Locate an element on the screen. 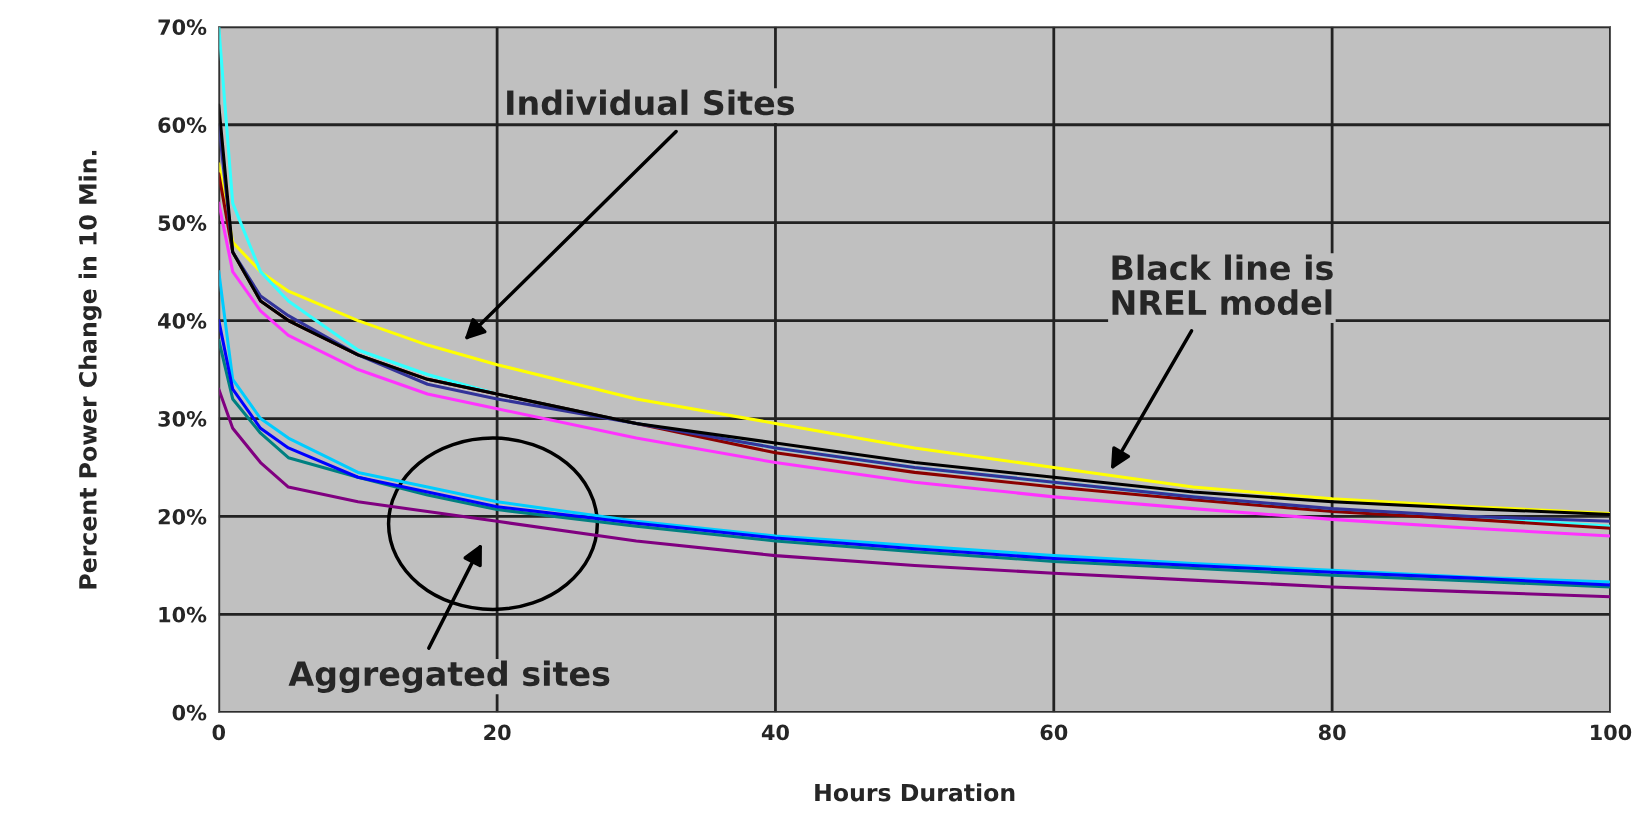 Image resolution: width=1645 pixels, height=838 pixels. y-tick-label: 10% is located at coordinates (183, 614).